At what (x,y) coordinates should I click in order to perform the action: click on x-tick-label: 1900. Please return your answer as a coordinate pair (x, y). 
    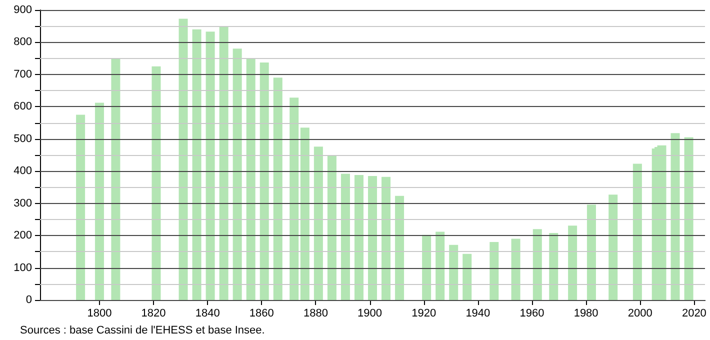
    Looking at the image, I should click on (370, 314).